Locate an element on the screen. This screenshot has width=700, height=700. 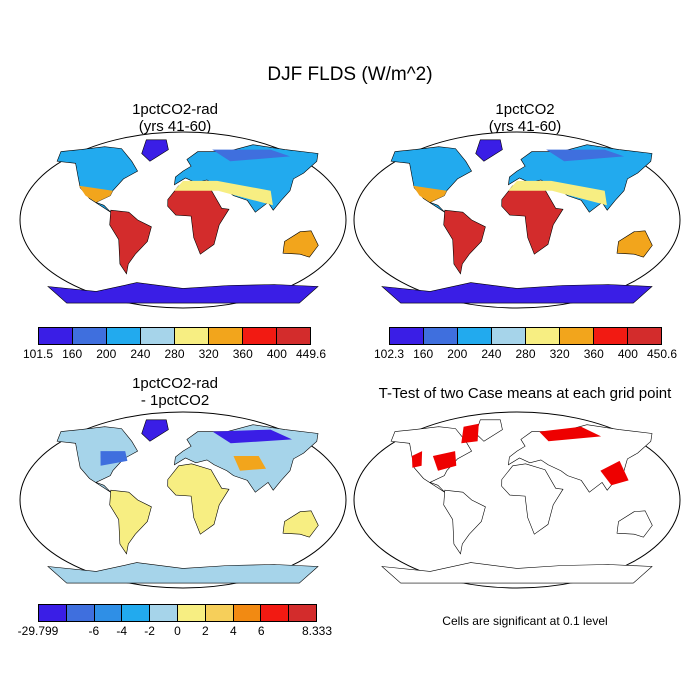
colorbar-label: 4 is located at coordinates (233, 631).